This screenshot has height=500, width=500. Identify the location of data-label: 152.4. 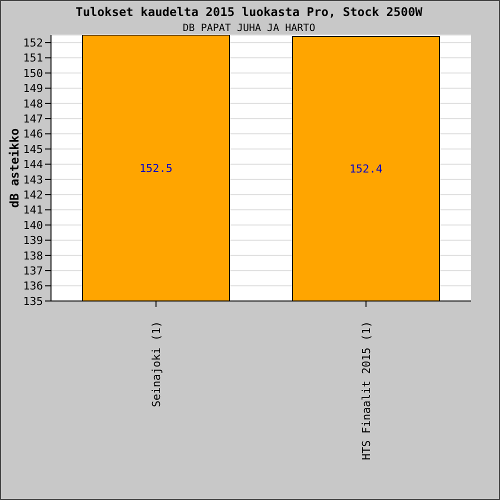
(366, 169).